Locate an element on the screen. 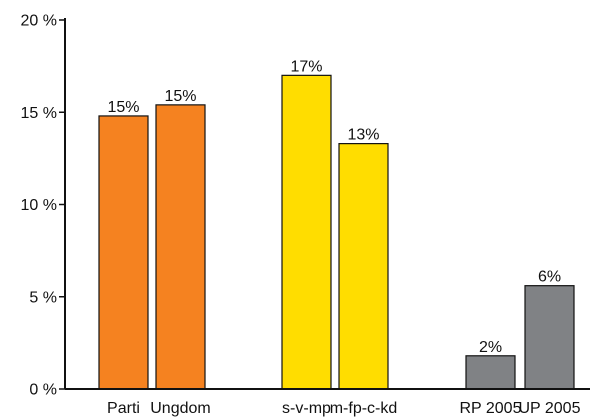 The image size is (598, 418). y-tick-label: 20 % is located at coordinates (39, 21).